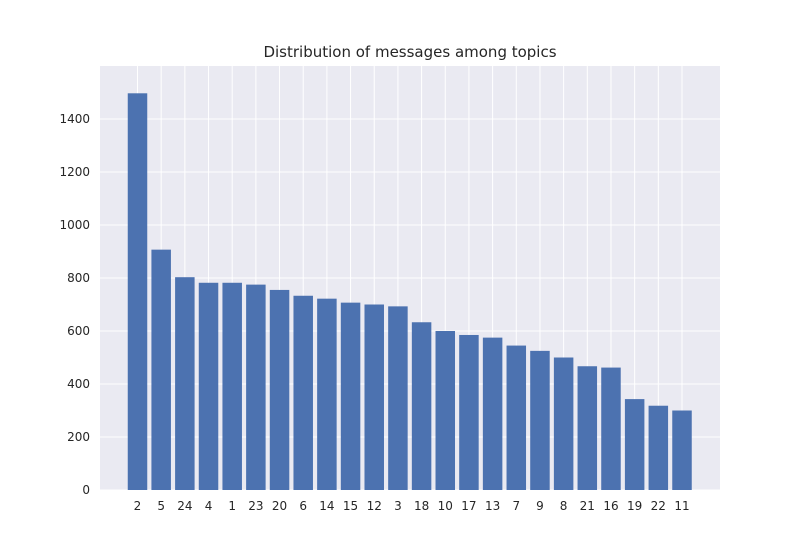 The width and height of the screenshot is (800, 550). I want to click on y-tick-label: 1000, so click(74, 225).